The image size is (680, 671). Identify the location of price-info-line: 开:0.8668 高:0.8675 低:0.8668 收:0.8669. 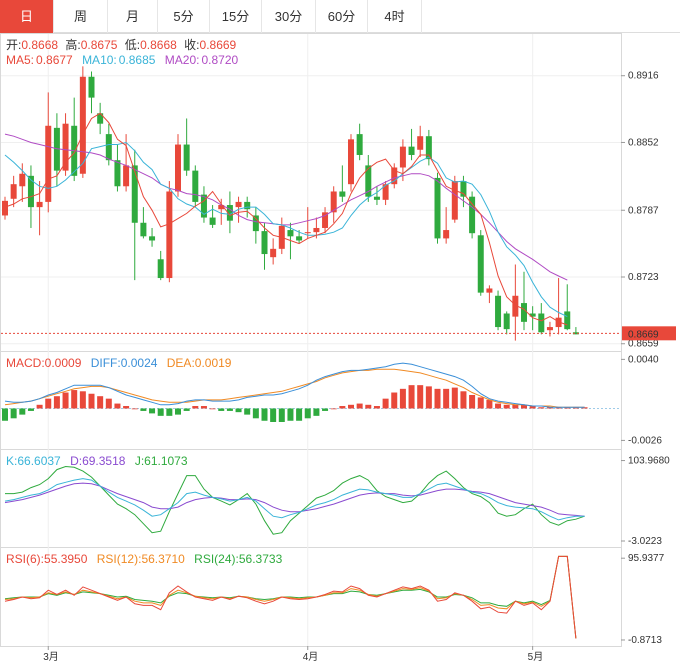
(121, 44).